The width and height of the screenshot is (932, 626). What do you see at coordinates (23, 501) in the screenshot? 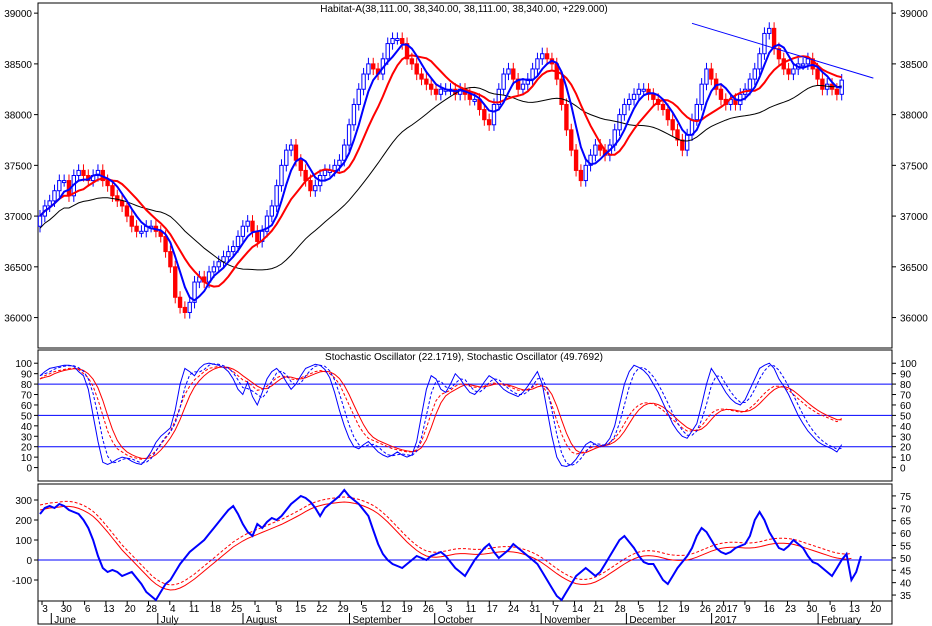
I see `osc-tick-label-left: 300` at bounding box center [23, 501].